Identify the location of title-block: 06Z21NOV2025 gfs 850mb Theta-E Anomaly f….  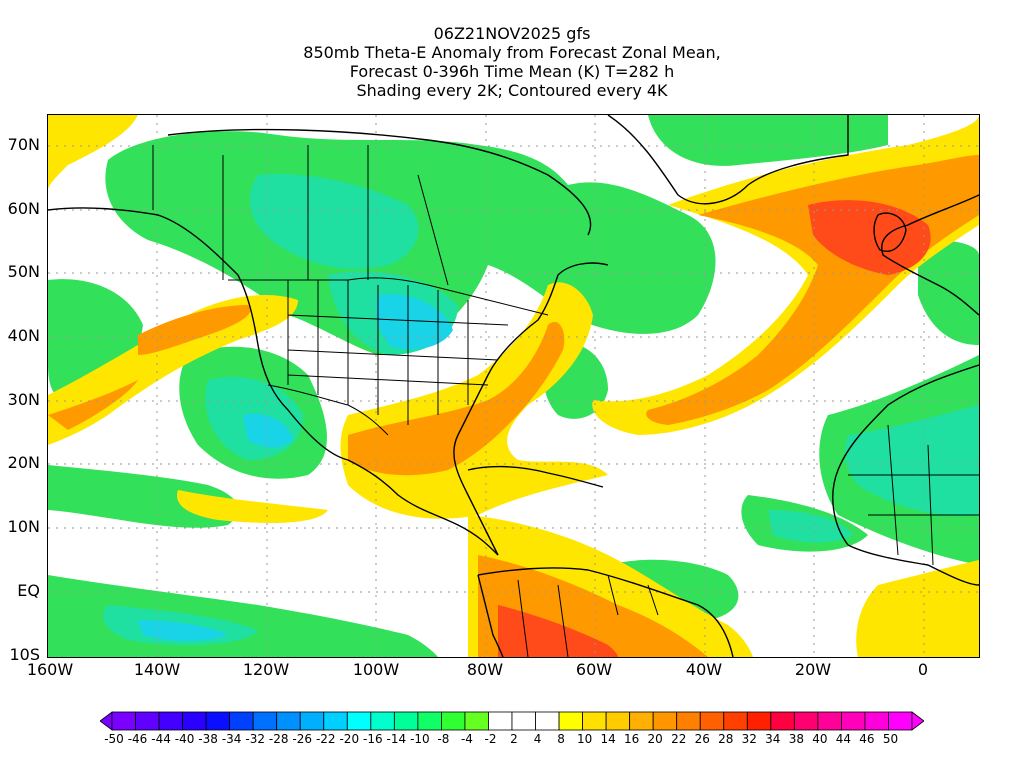
(512, 62).